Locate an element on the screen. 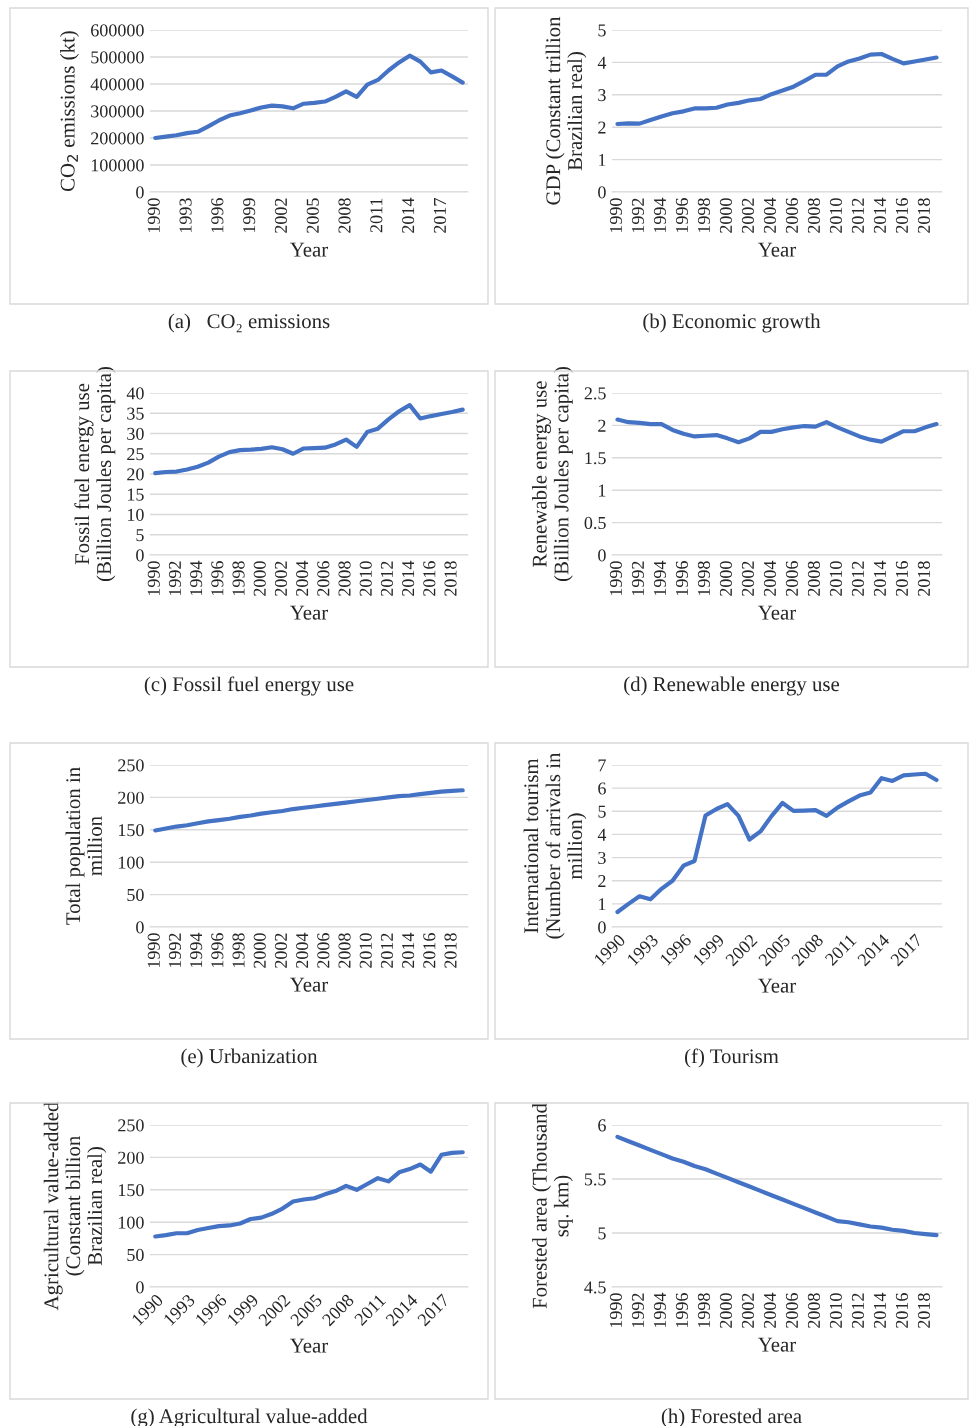 This screenshot has width=970, height=1426. y-tick-label: 50 is located at coordinates (135, 1255).